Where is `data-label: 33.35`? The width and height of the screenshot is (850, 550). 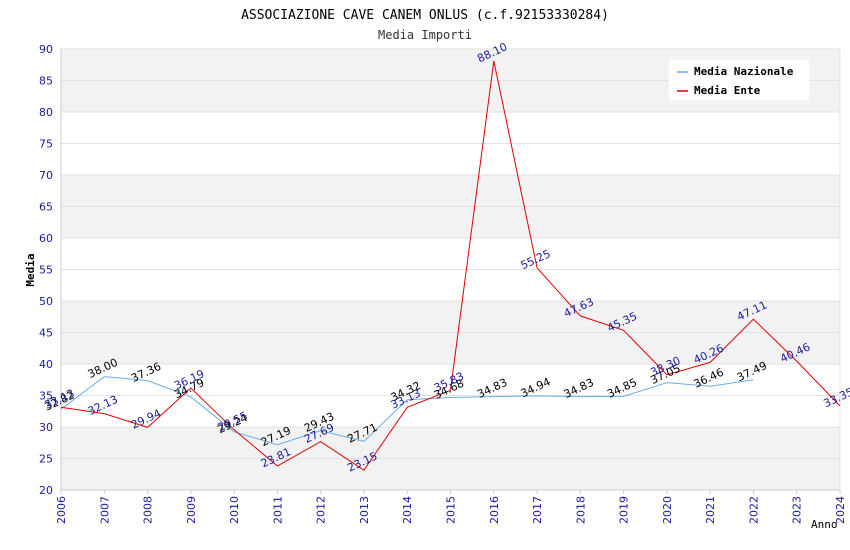
data-label: 33.35 is located at coordinates (835, 397).